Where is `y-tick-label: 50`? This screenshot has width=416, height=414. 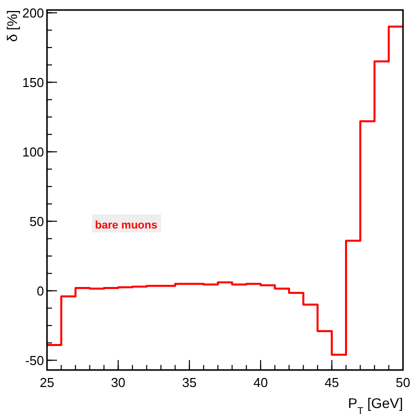 y-tick-label: 50 is located at coordinates (37, 221).